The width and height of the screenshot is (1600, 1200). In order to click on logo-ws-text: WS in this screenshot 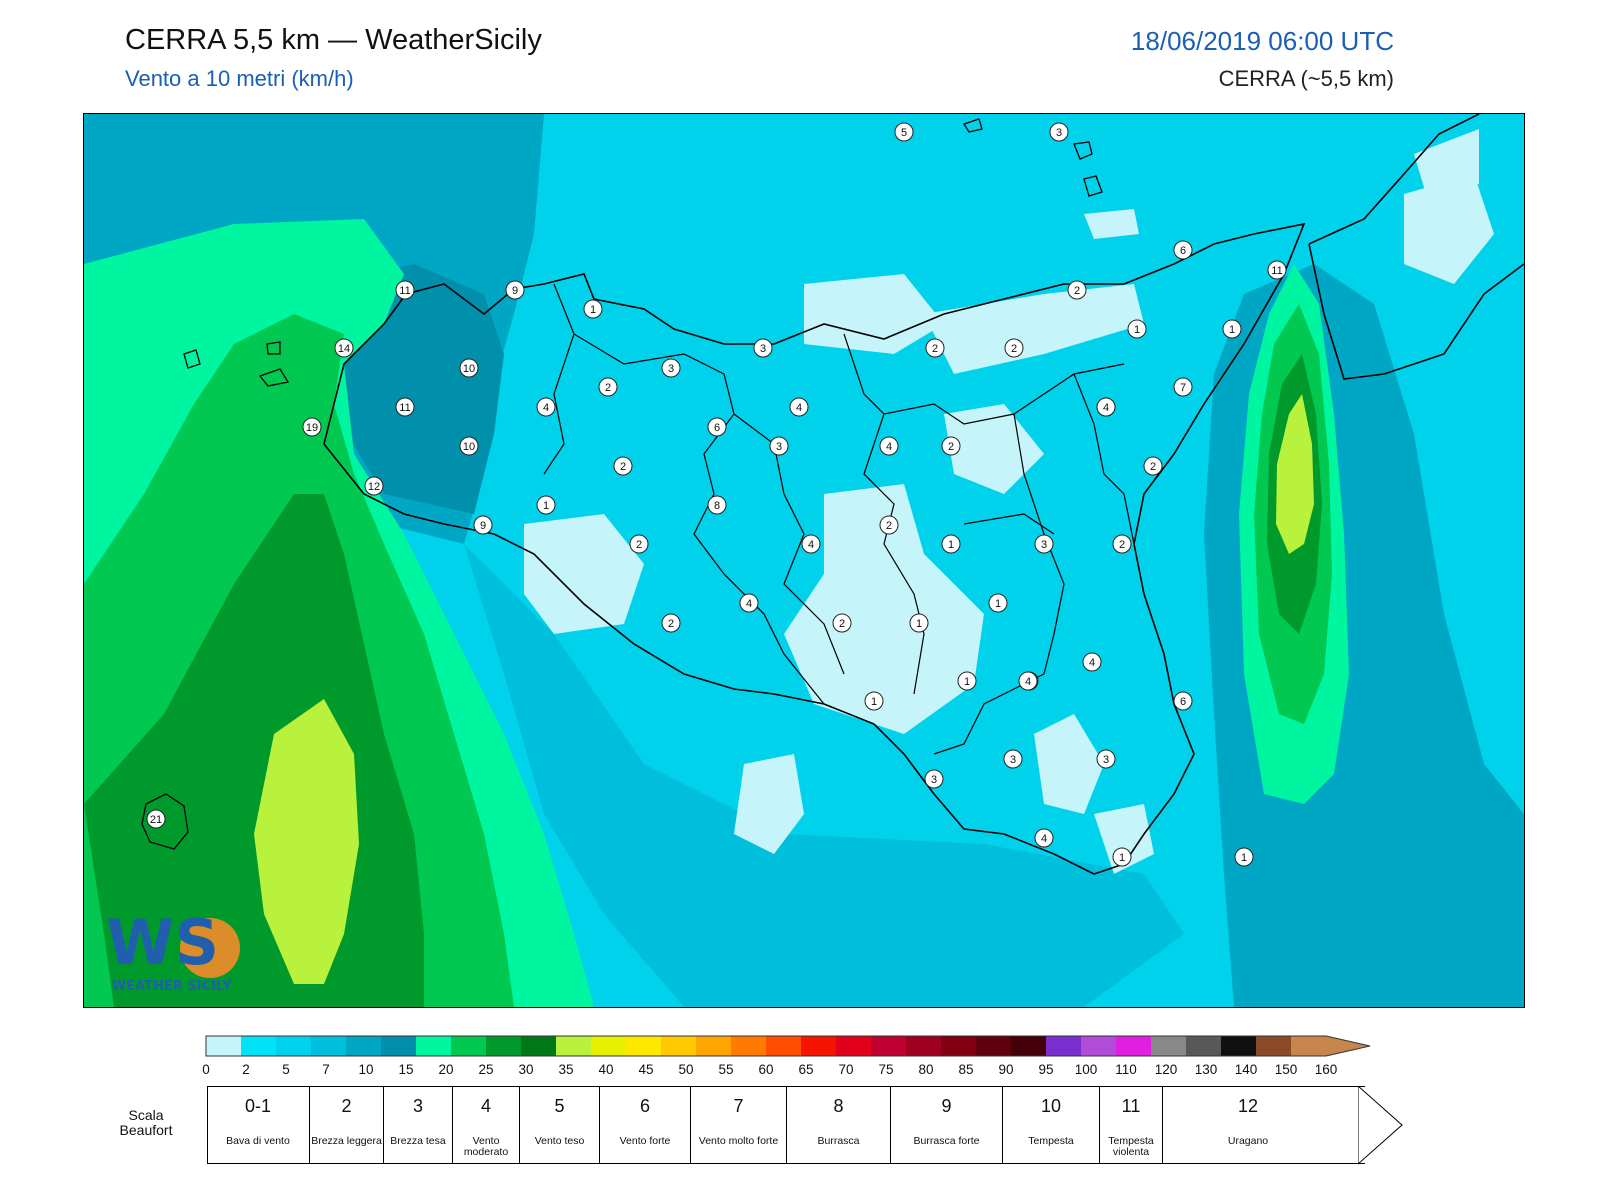, I will do `click(162, 942)`.